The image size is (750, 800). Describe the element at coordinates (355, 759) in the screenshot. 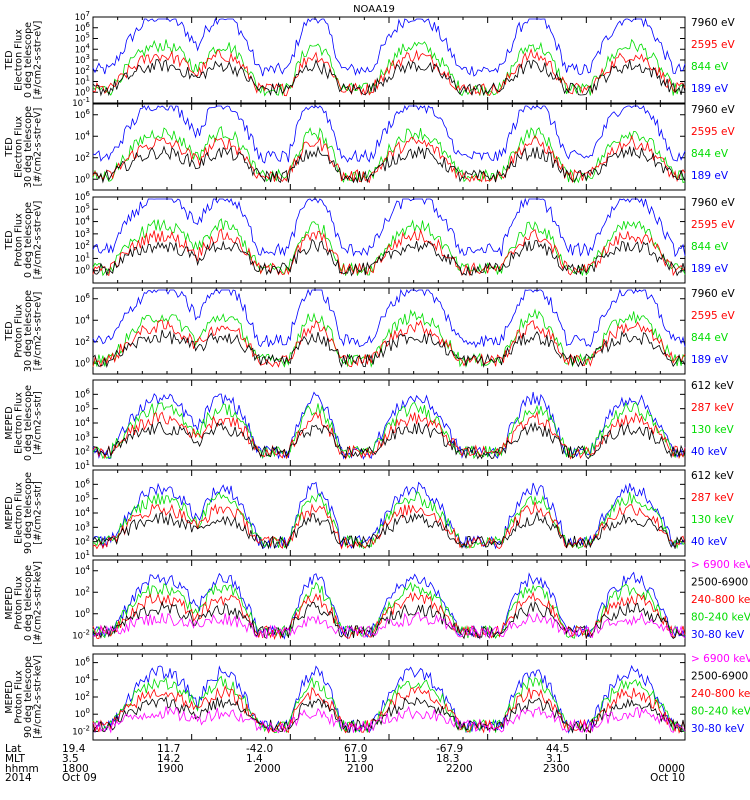

I see `x-axis-row-value: 11.9` at that location.